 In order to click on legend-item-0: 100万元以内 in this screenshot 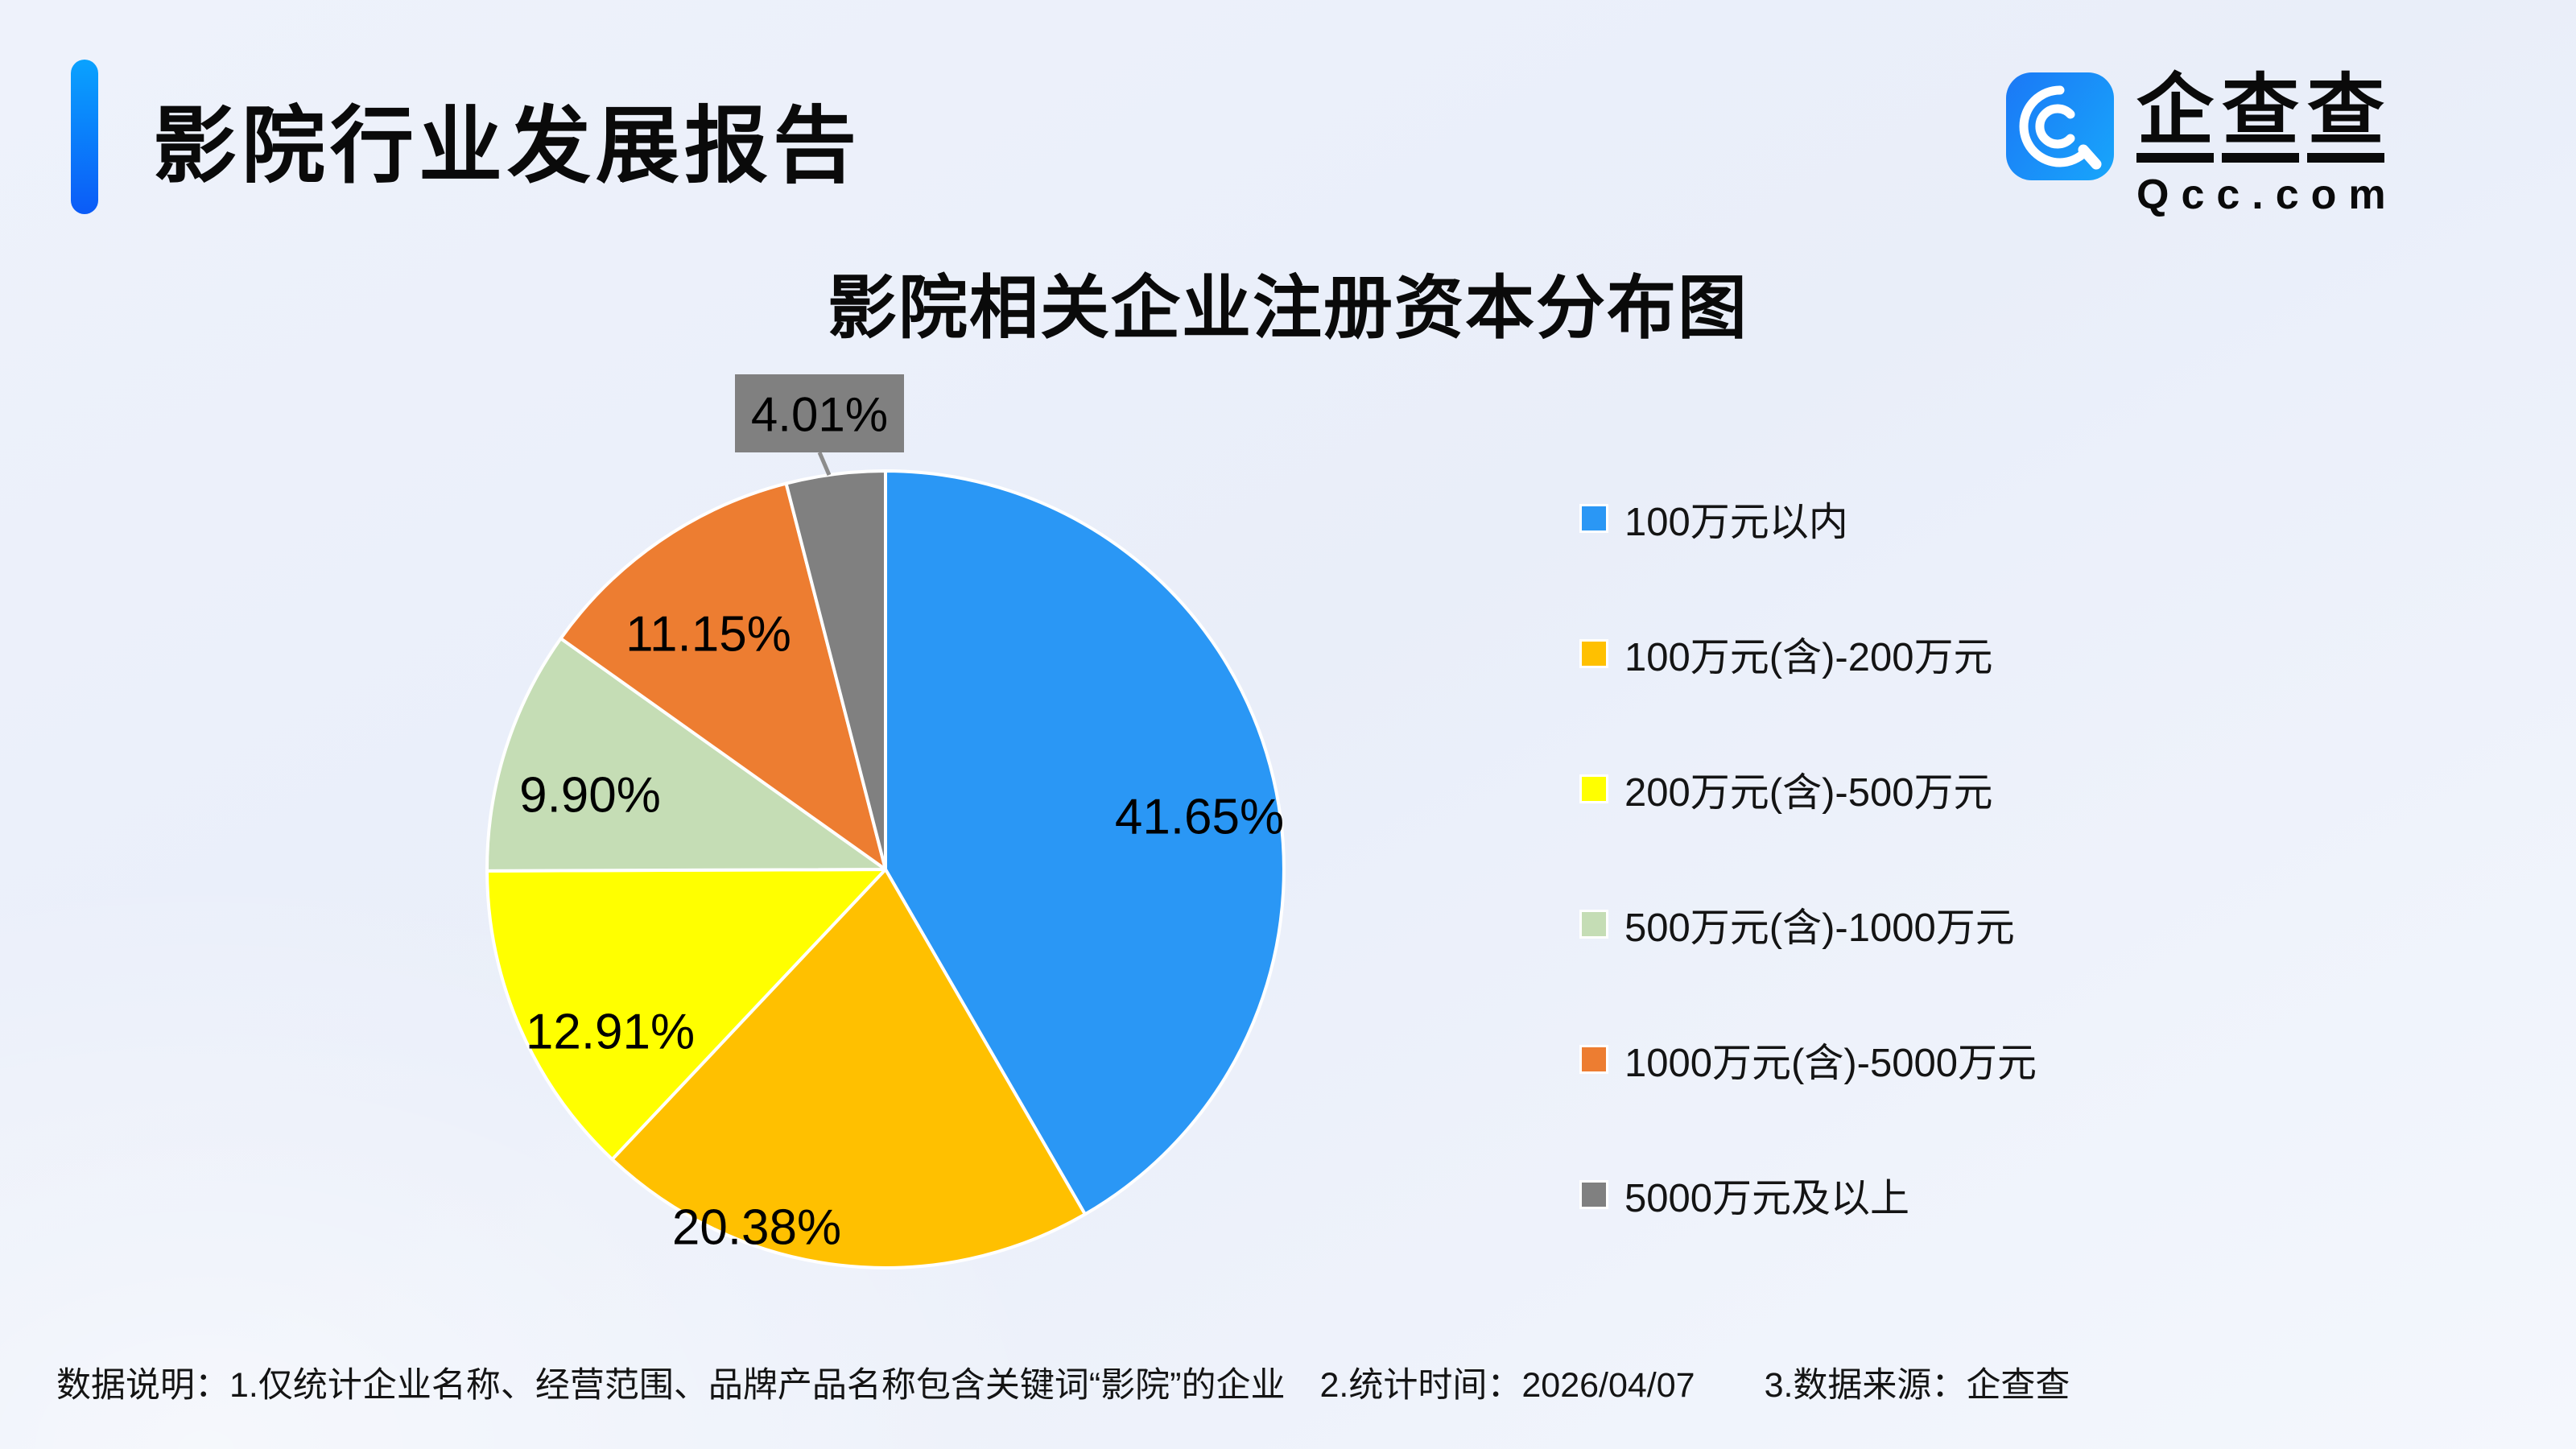, I will do `click(1808, 522)`.